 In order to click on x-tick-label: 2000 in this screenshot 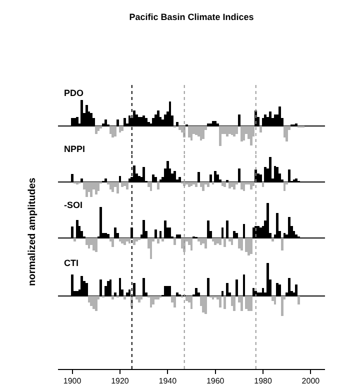, I will do `click(311, 381)`.